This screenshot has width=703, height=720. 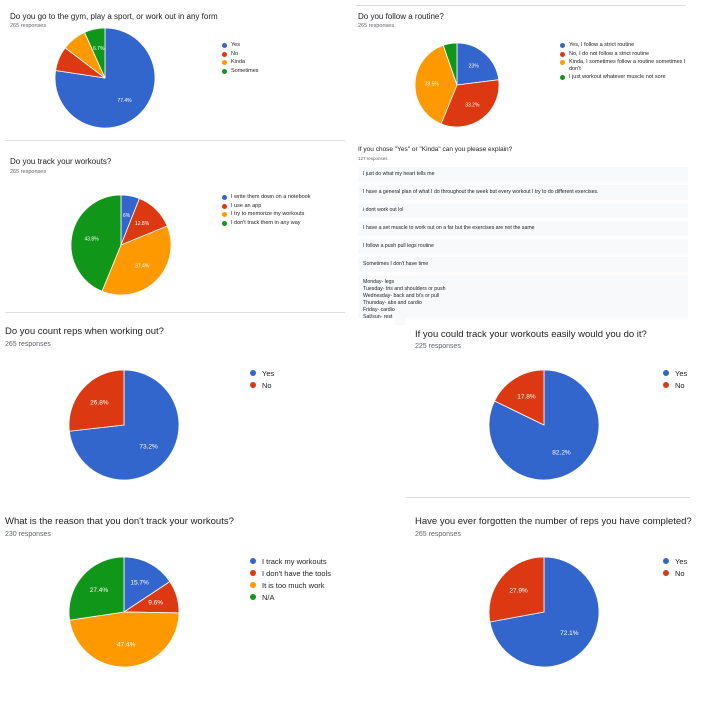 I want to click on legend-item: I write them down on a notebook, so click(x=282, y=197).